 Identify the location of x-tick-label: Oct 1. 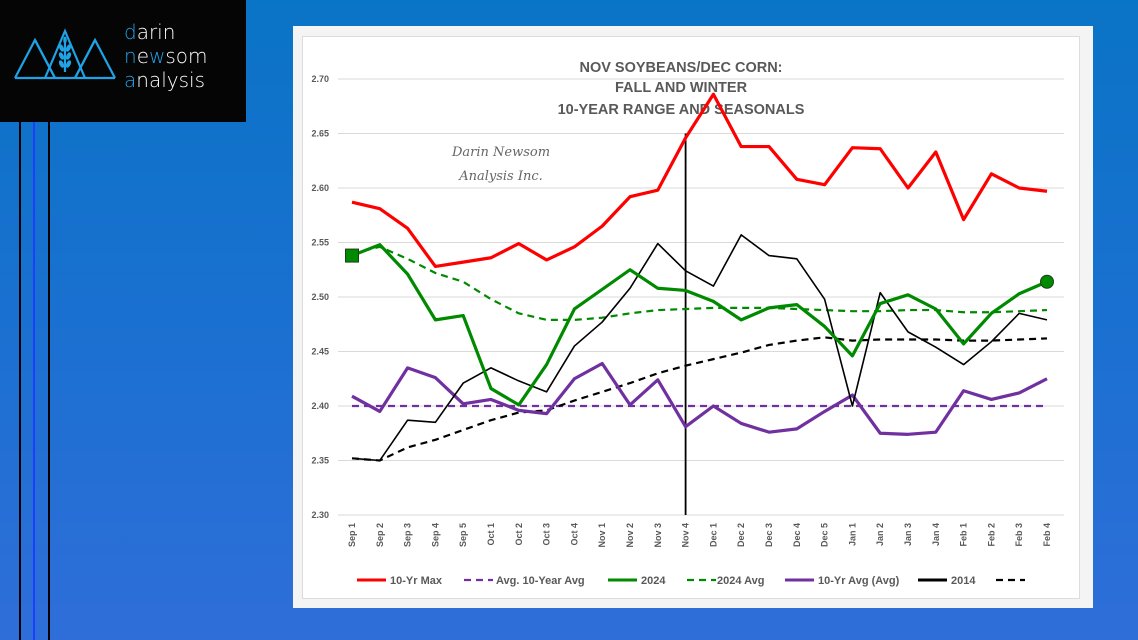
(491, 534).